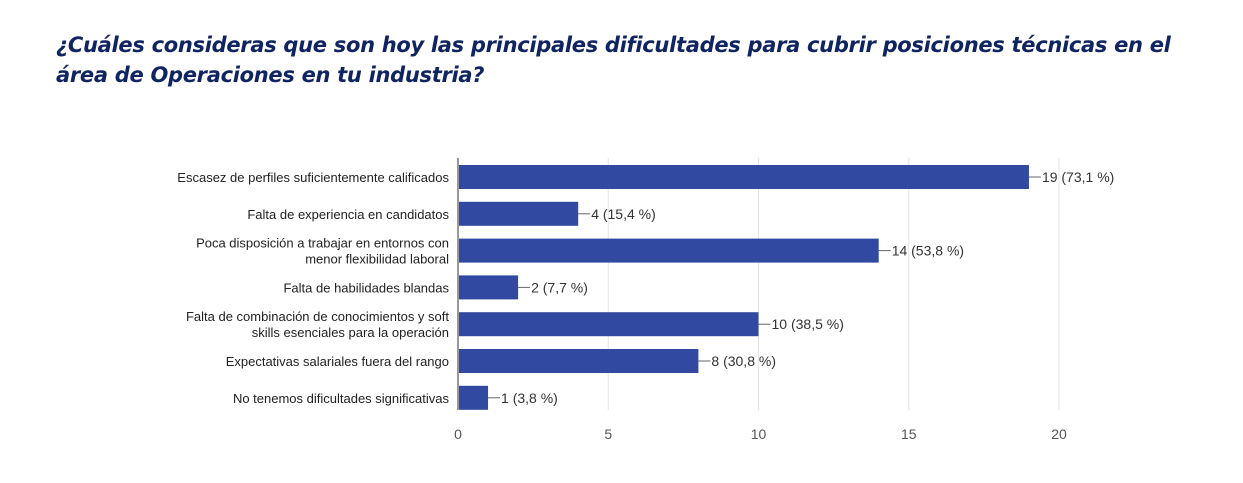  What do you see at coordinates (909, 434) in the screenshot?
I see `x-tick-label: 15` at bounding box center [909, 434].